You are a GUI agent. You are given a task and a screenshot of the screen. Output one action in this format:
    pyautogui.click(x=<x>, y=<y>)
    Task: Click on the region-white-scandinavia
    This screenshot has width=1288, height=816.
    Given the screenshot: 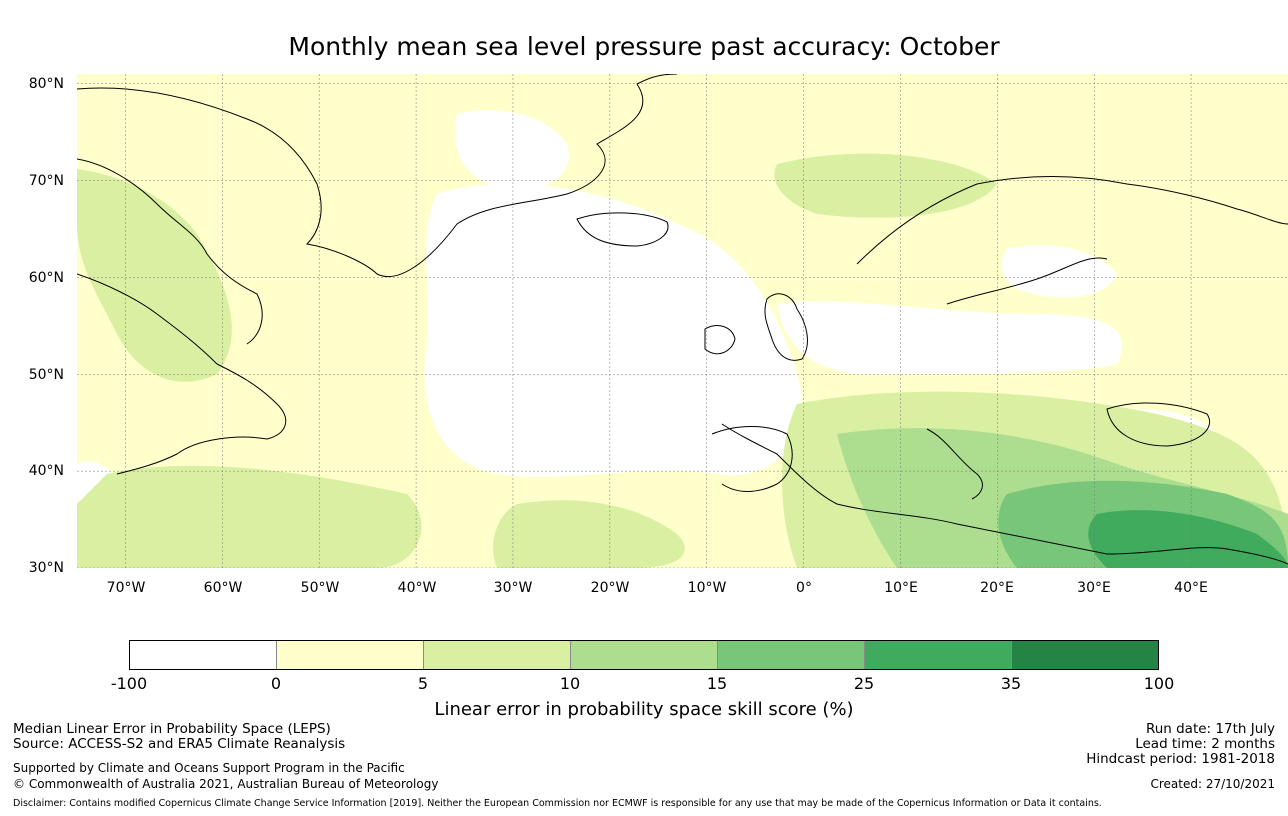 What is the action you would take?
    pyautogui.click(x=1059, y=271)
    